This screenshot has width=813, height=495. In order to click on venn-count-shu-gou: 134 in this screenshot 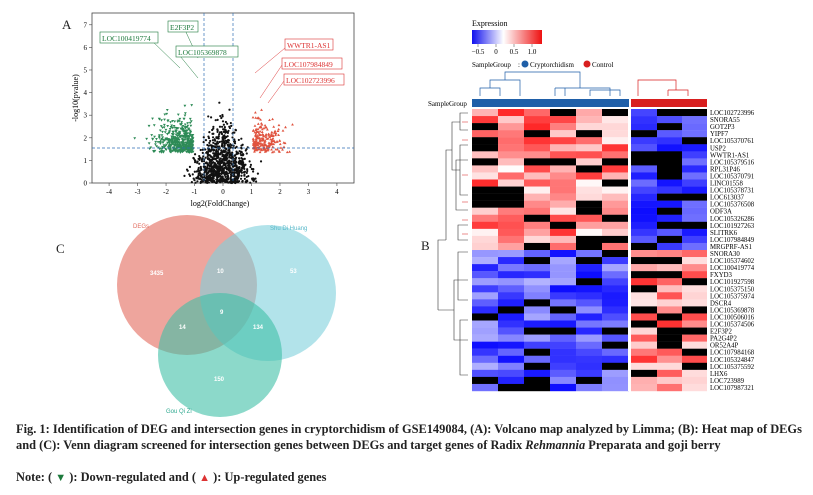, I will do `click(258, 328)`.